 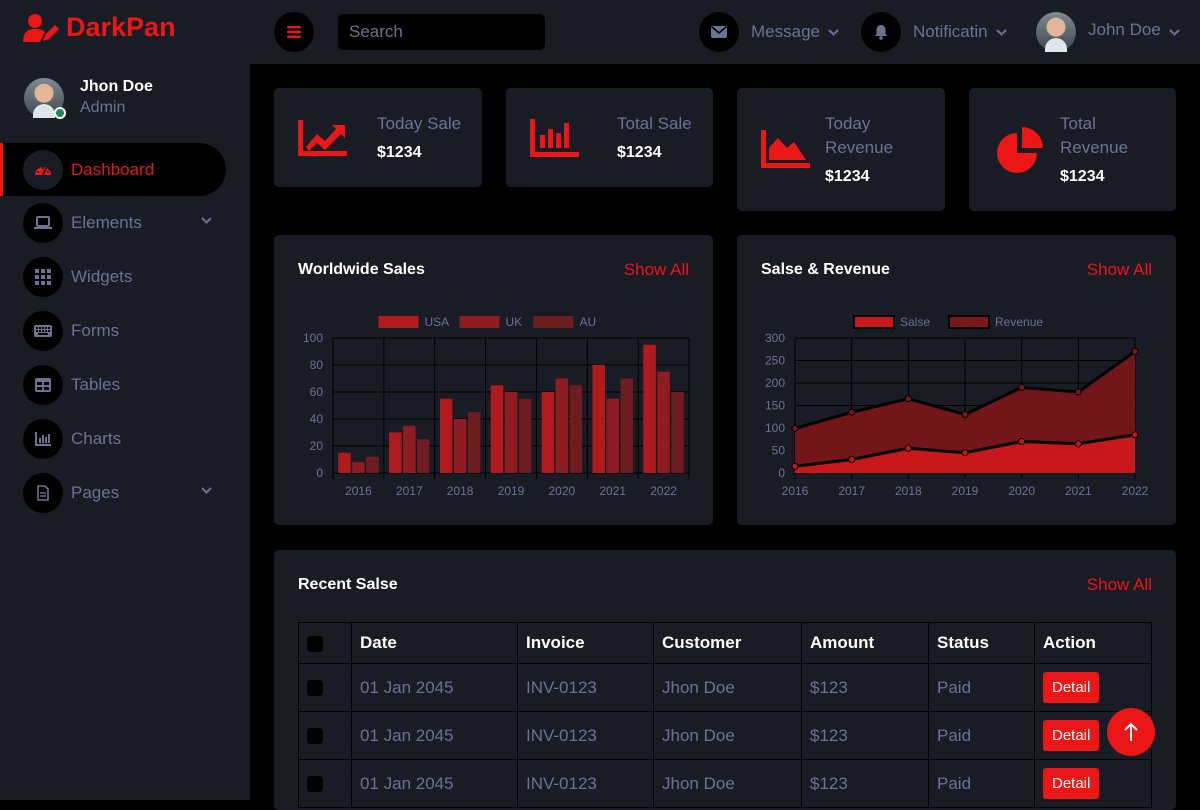 I want to click on sidebar-item-dashboard: Dashboard, so click(x=113, y=169).